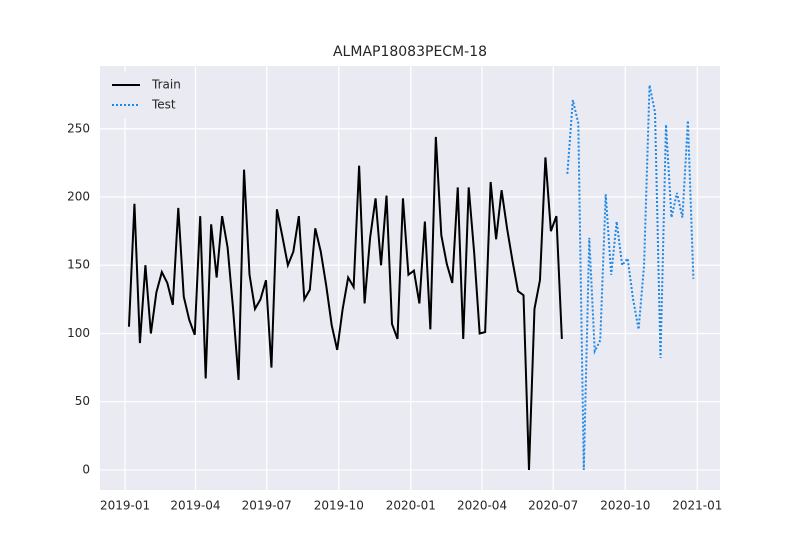 Image resolution: width=800 pixels, height=554 pixels. Describe the element at coordinates (166, 85) in the screenshot. I see `legend-label: Train` at that location.